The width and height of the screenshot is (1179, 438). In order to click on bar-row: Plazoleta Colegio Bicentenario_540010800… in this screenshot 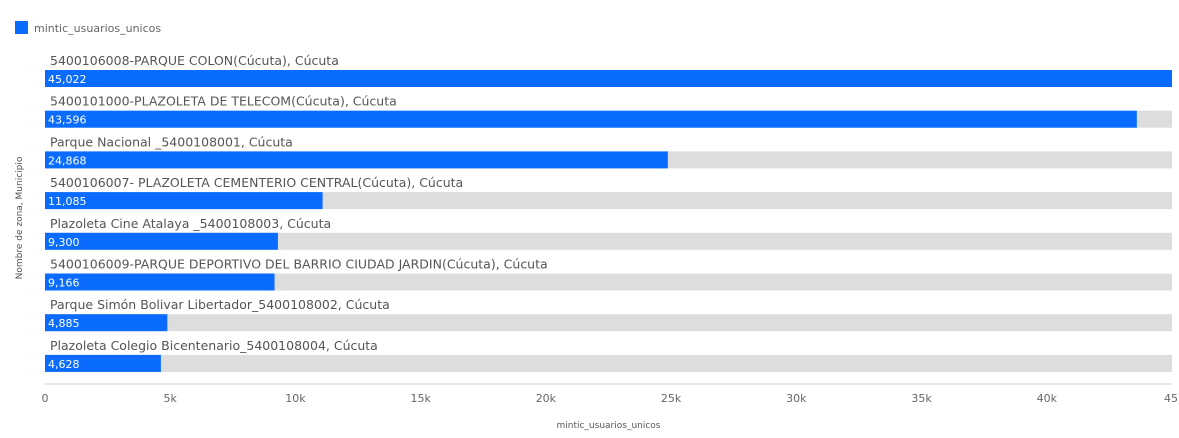, I will do `click(608, 355)`.